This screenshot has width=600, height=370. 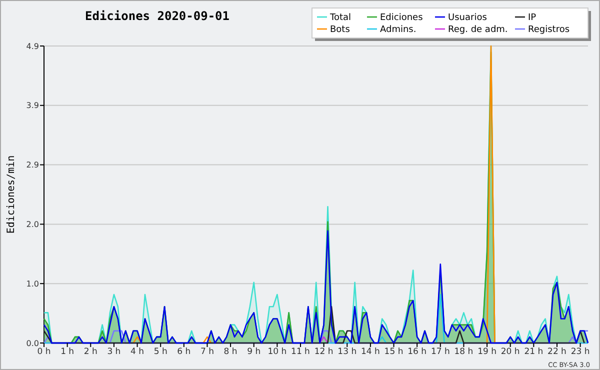 I want to click on x-tick-label: 6 h, so click(x=184, y=352).